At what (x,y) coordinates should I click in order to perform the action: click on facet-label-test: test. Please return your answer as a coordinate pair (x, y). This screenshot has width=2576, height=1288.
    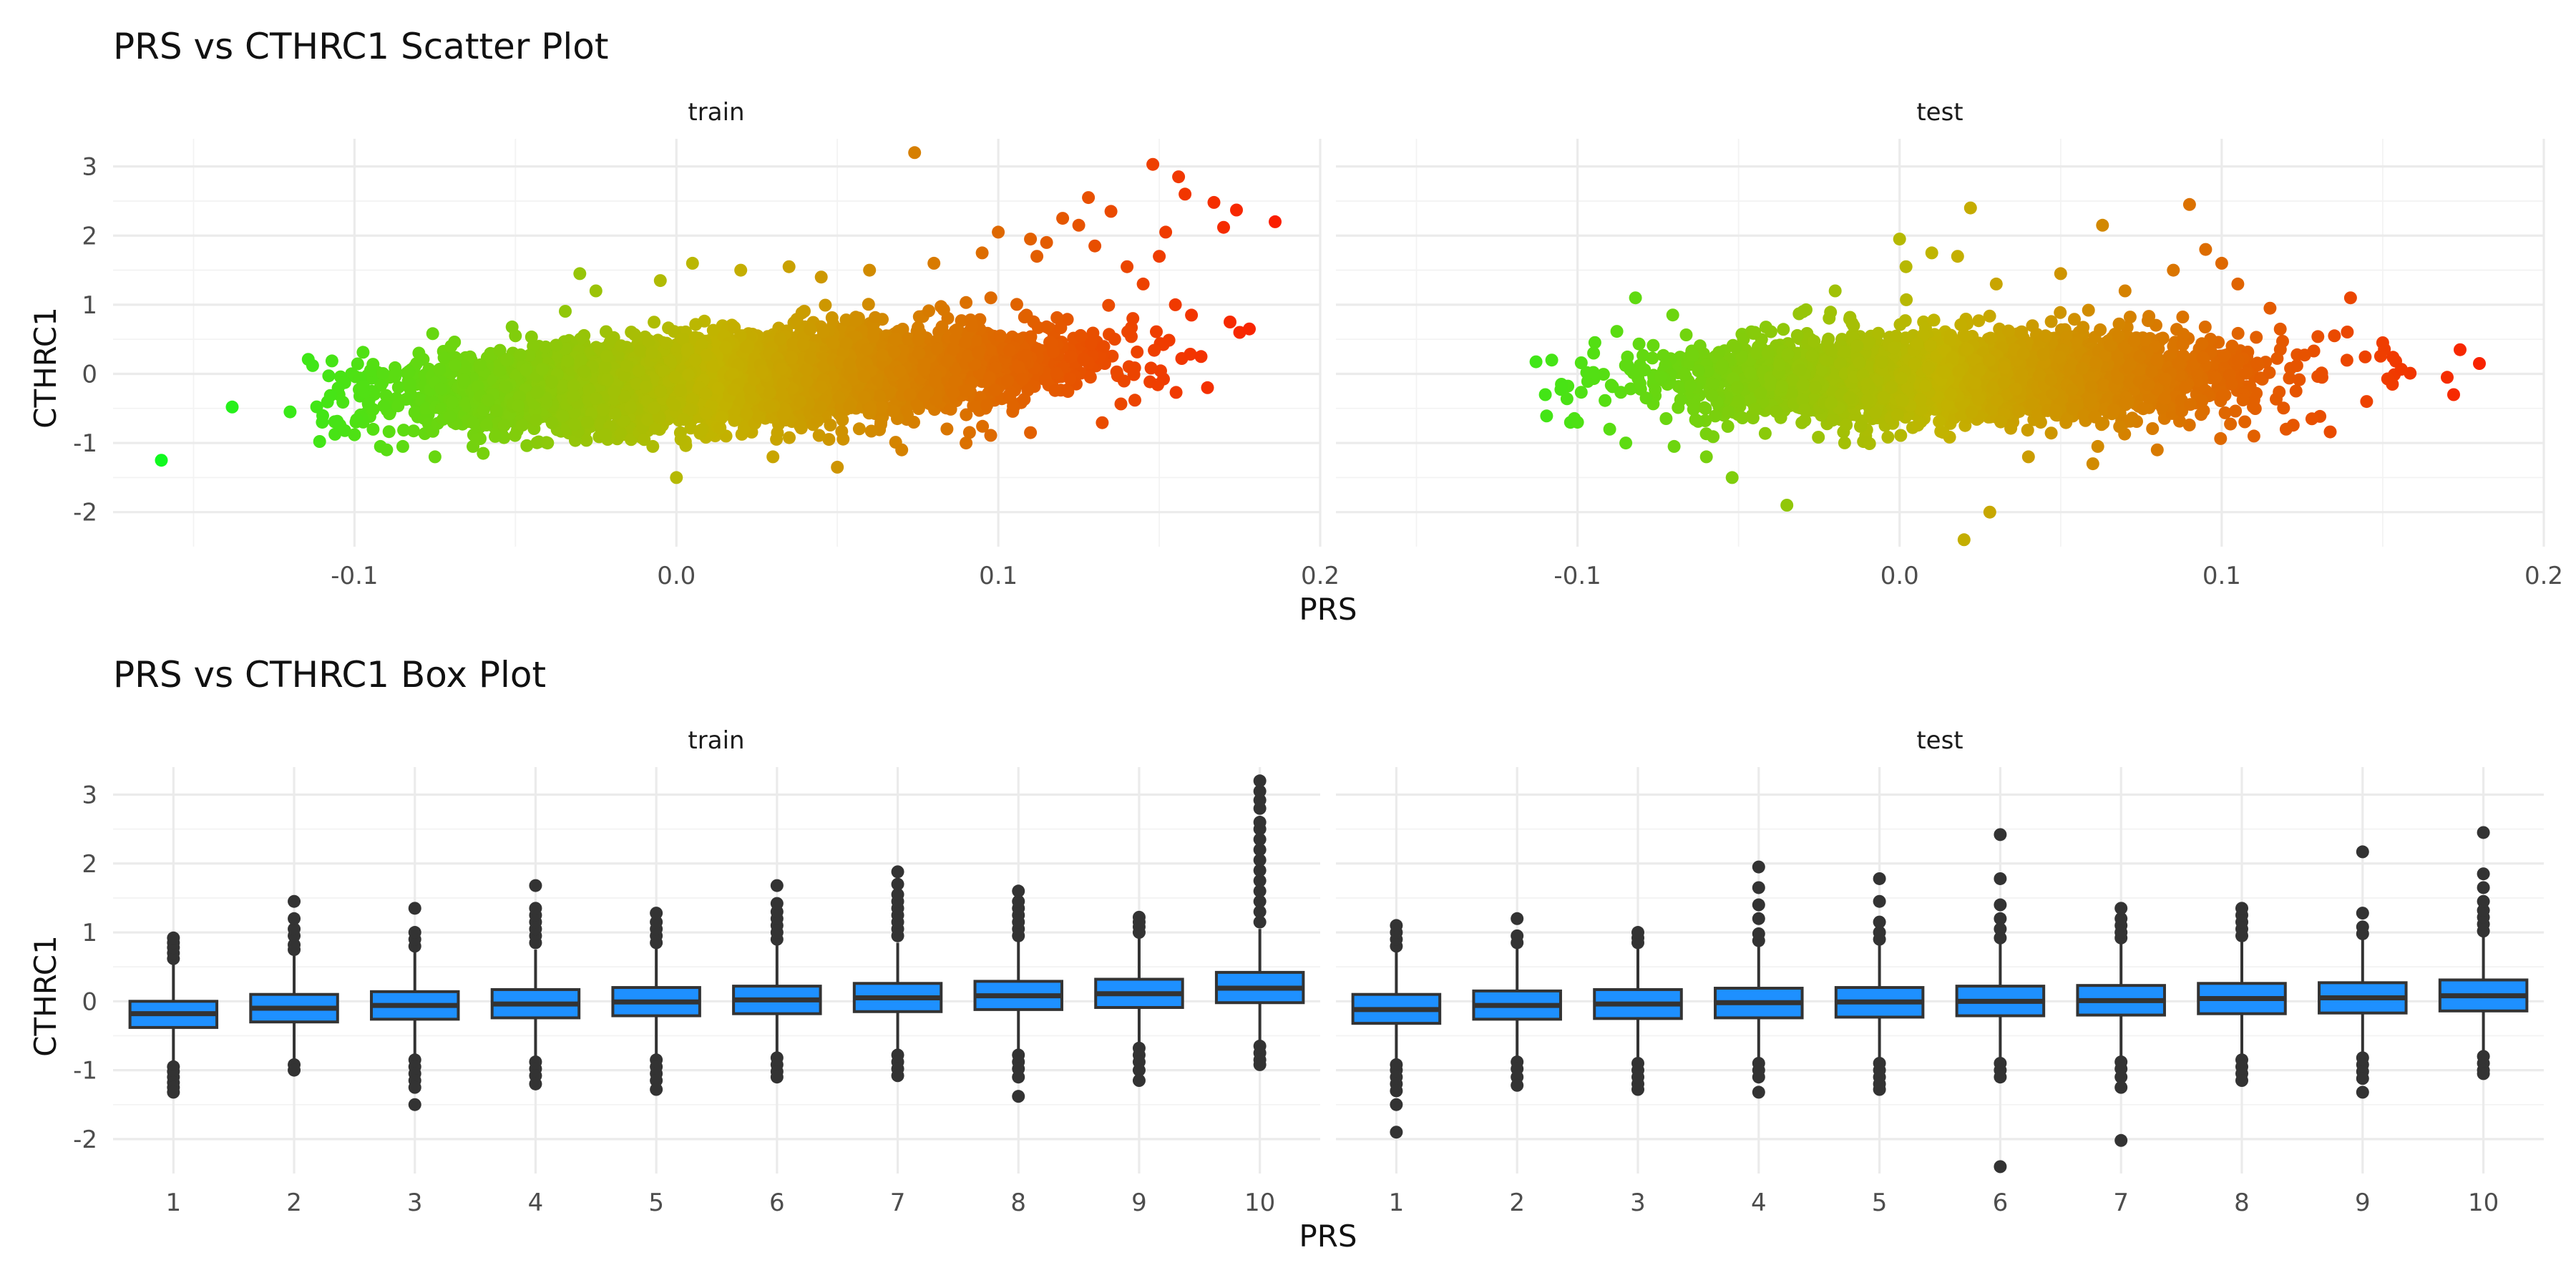
    Looking at the image, I should click on (1939, 112).